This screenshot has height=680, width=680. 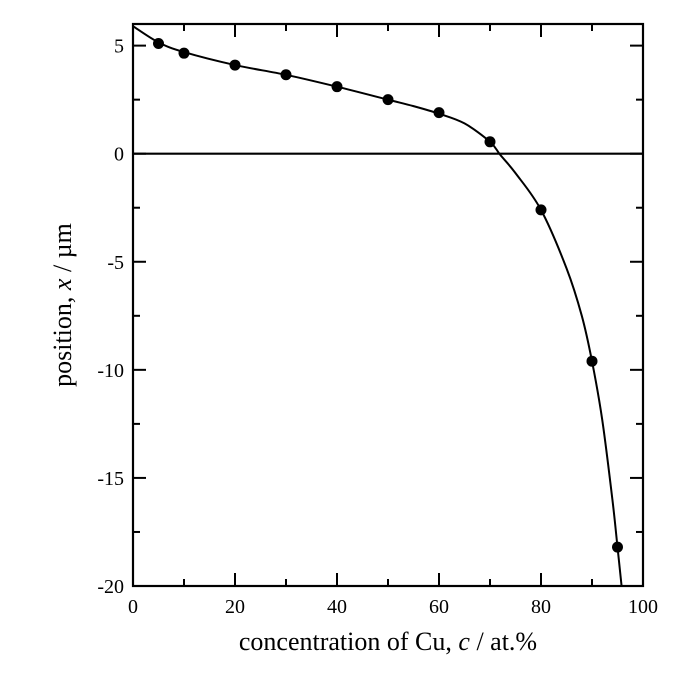 I want to click on x-tick-label: 80, so click(x=541, y=607).